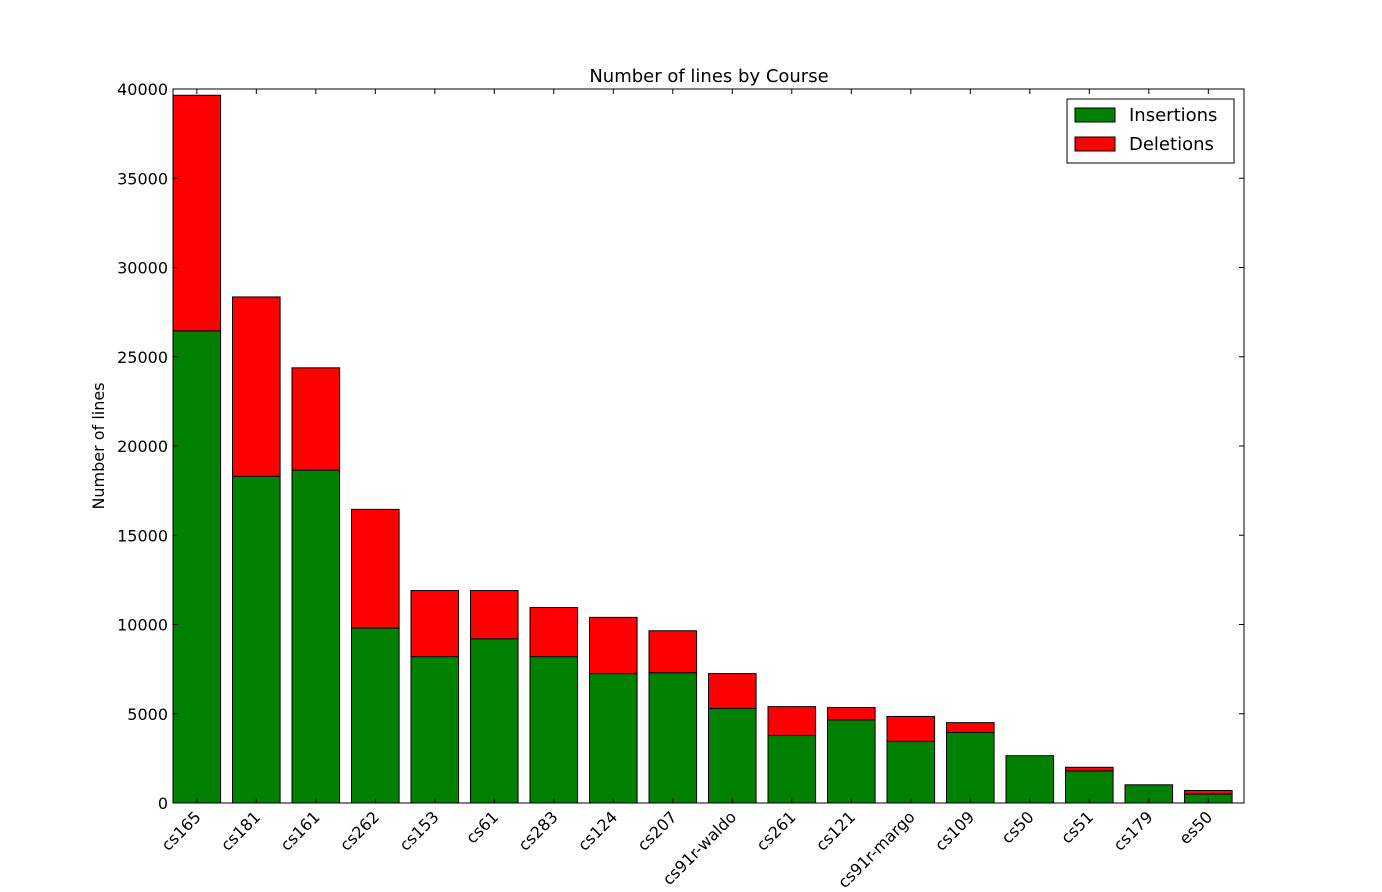 This screenshot has height=892, width=1382. What do you see at coordinates (732, 691) in the screenshot?
I see `bar-deletions-cs91r-waldo` at bounding box center [732, 691].